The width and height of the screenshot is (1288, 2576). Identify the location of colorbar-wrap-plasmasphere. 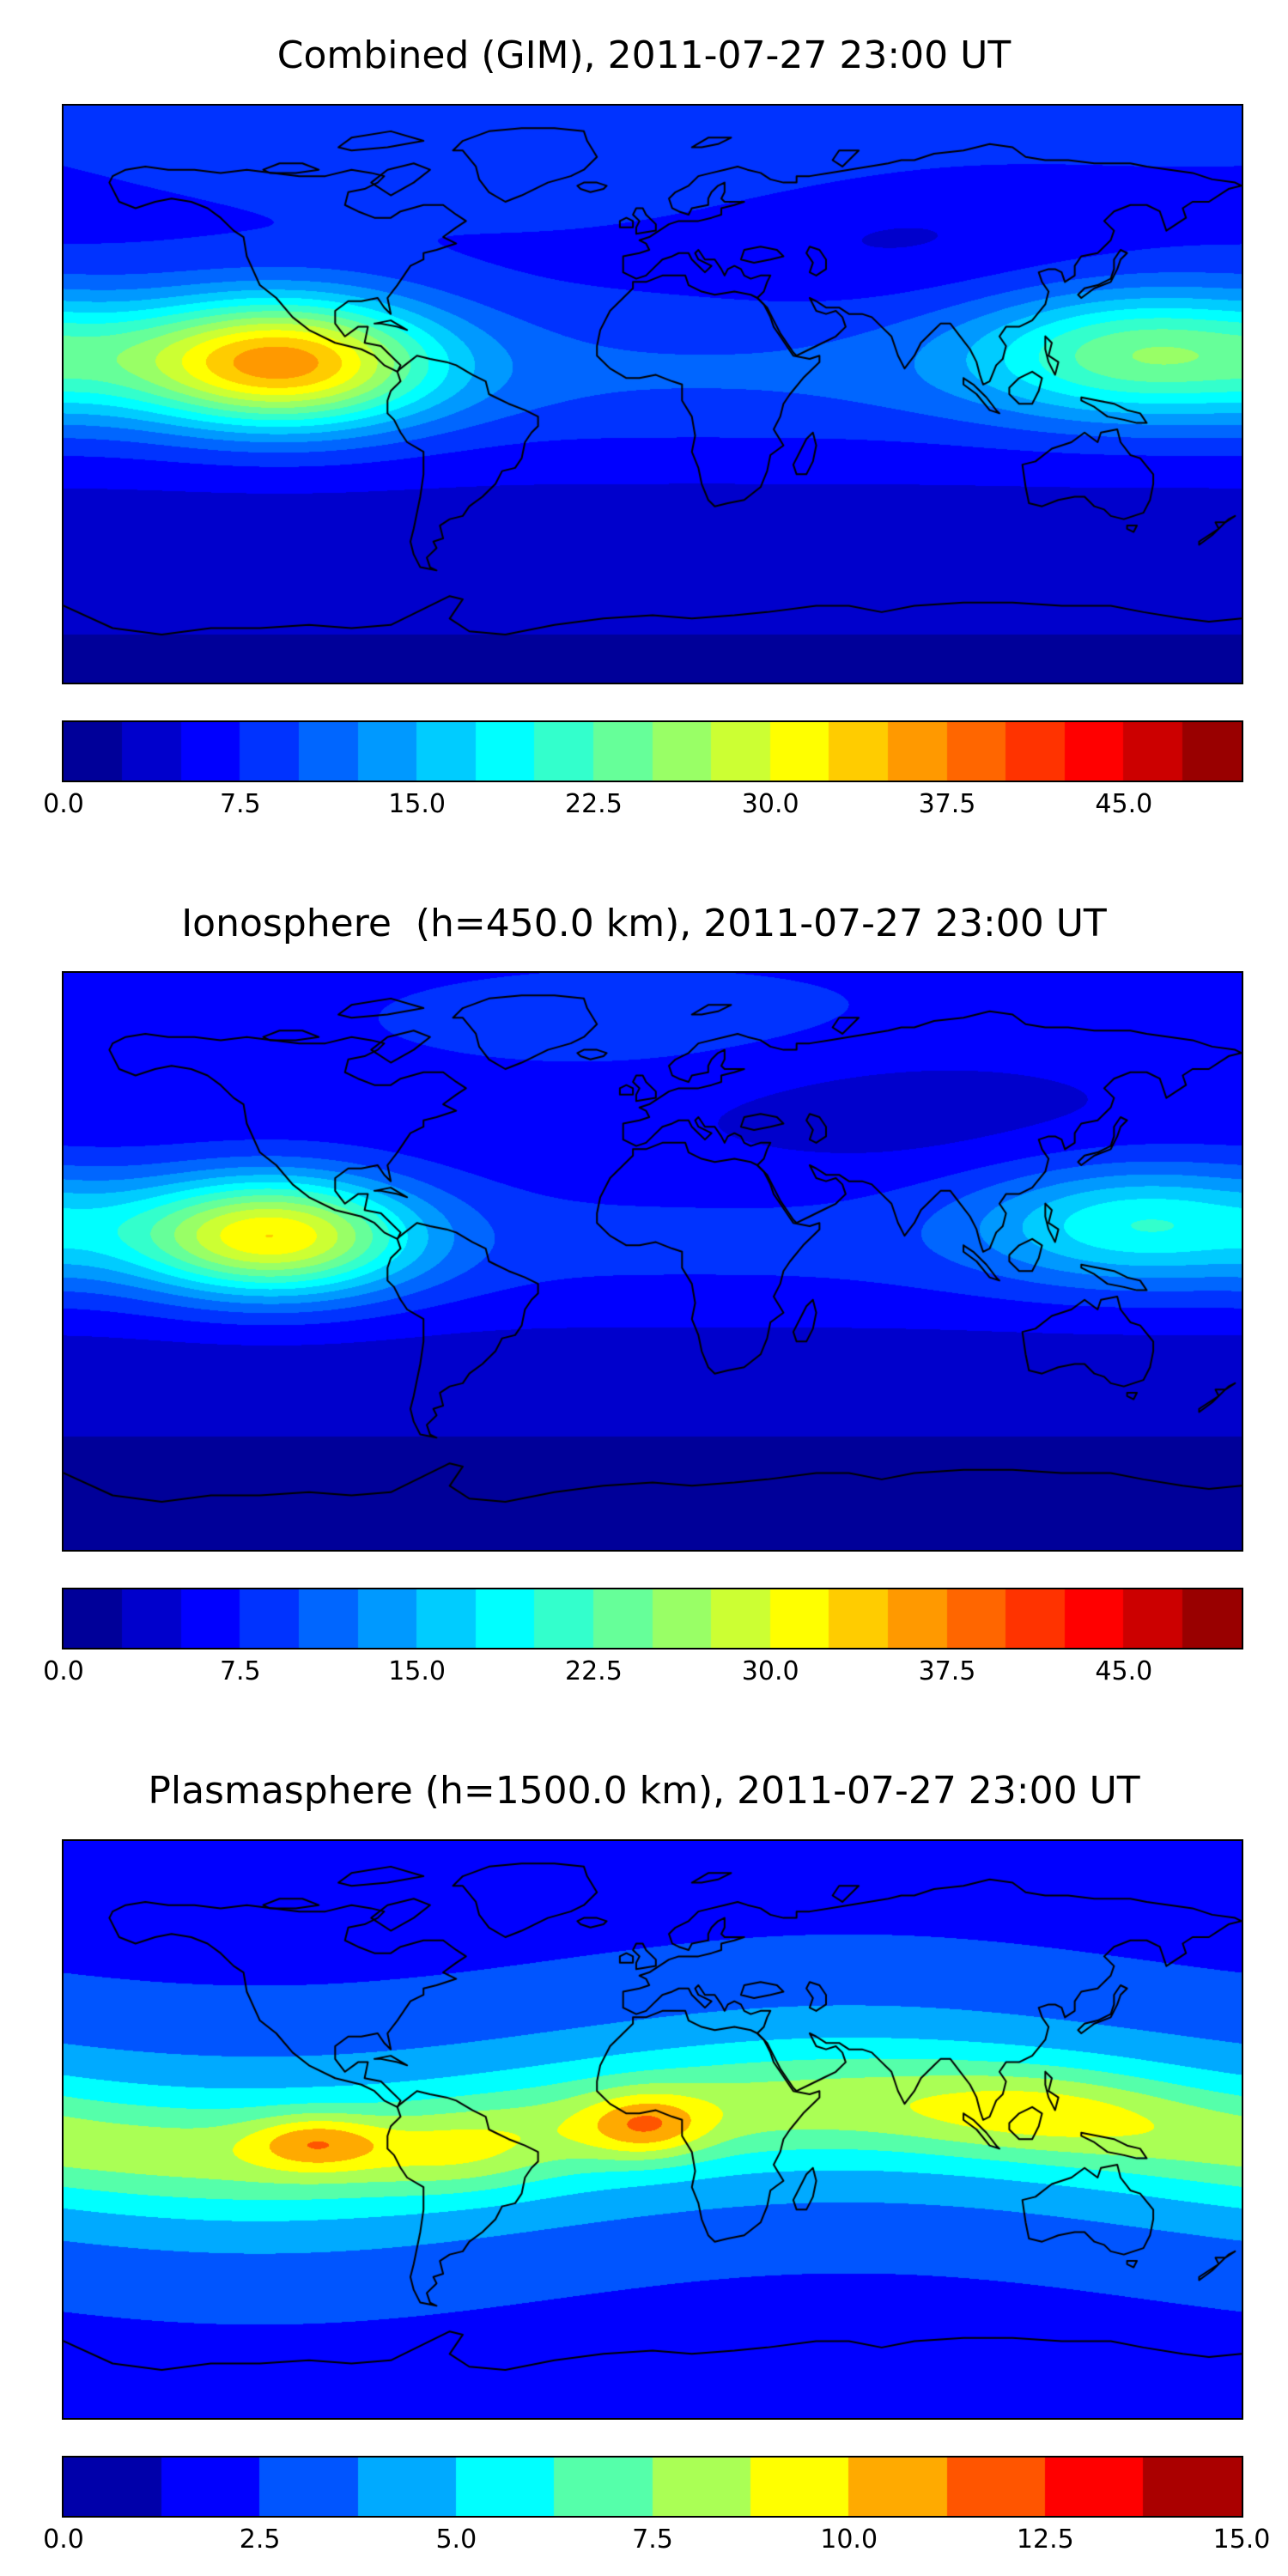
(675, 2486).